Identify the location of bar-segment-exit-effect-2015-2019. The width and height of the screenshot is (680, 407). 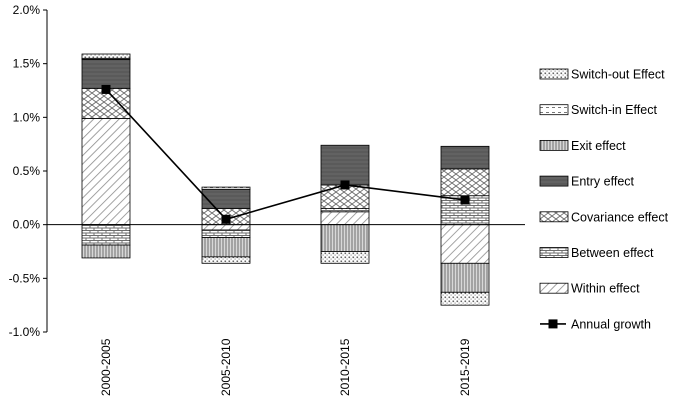
(465, 277).